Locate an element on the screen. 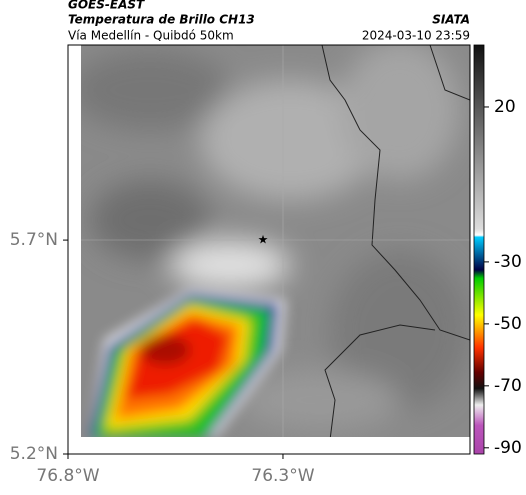 This screenshot has width=526, height=495. title: Temperatura de Brillo CH13 is located at coordinates (161, 20).